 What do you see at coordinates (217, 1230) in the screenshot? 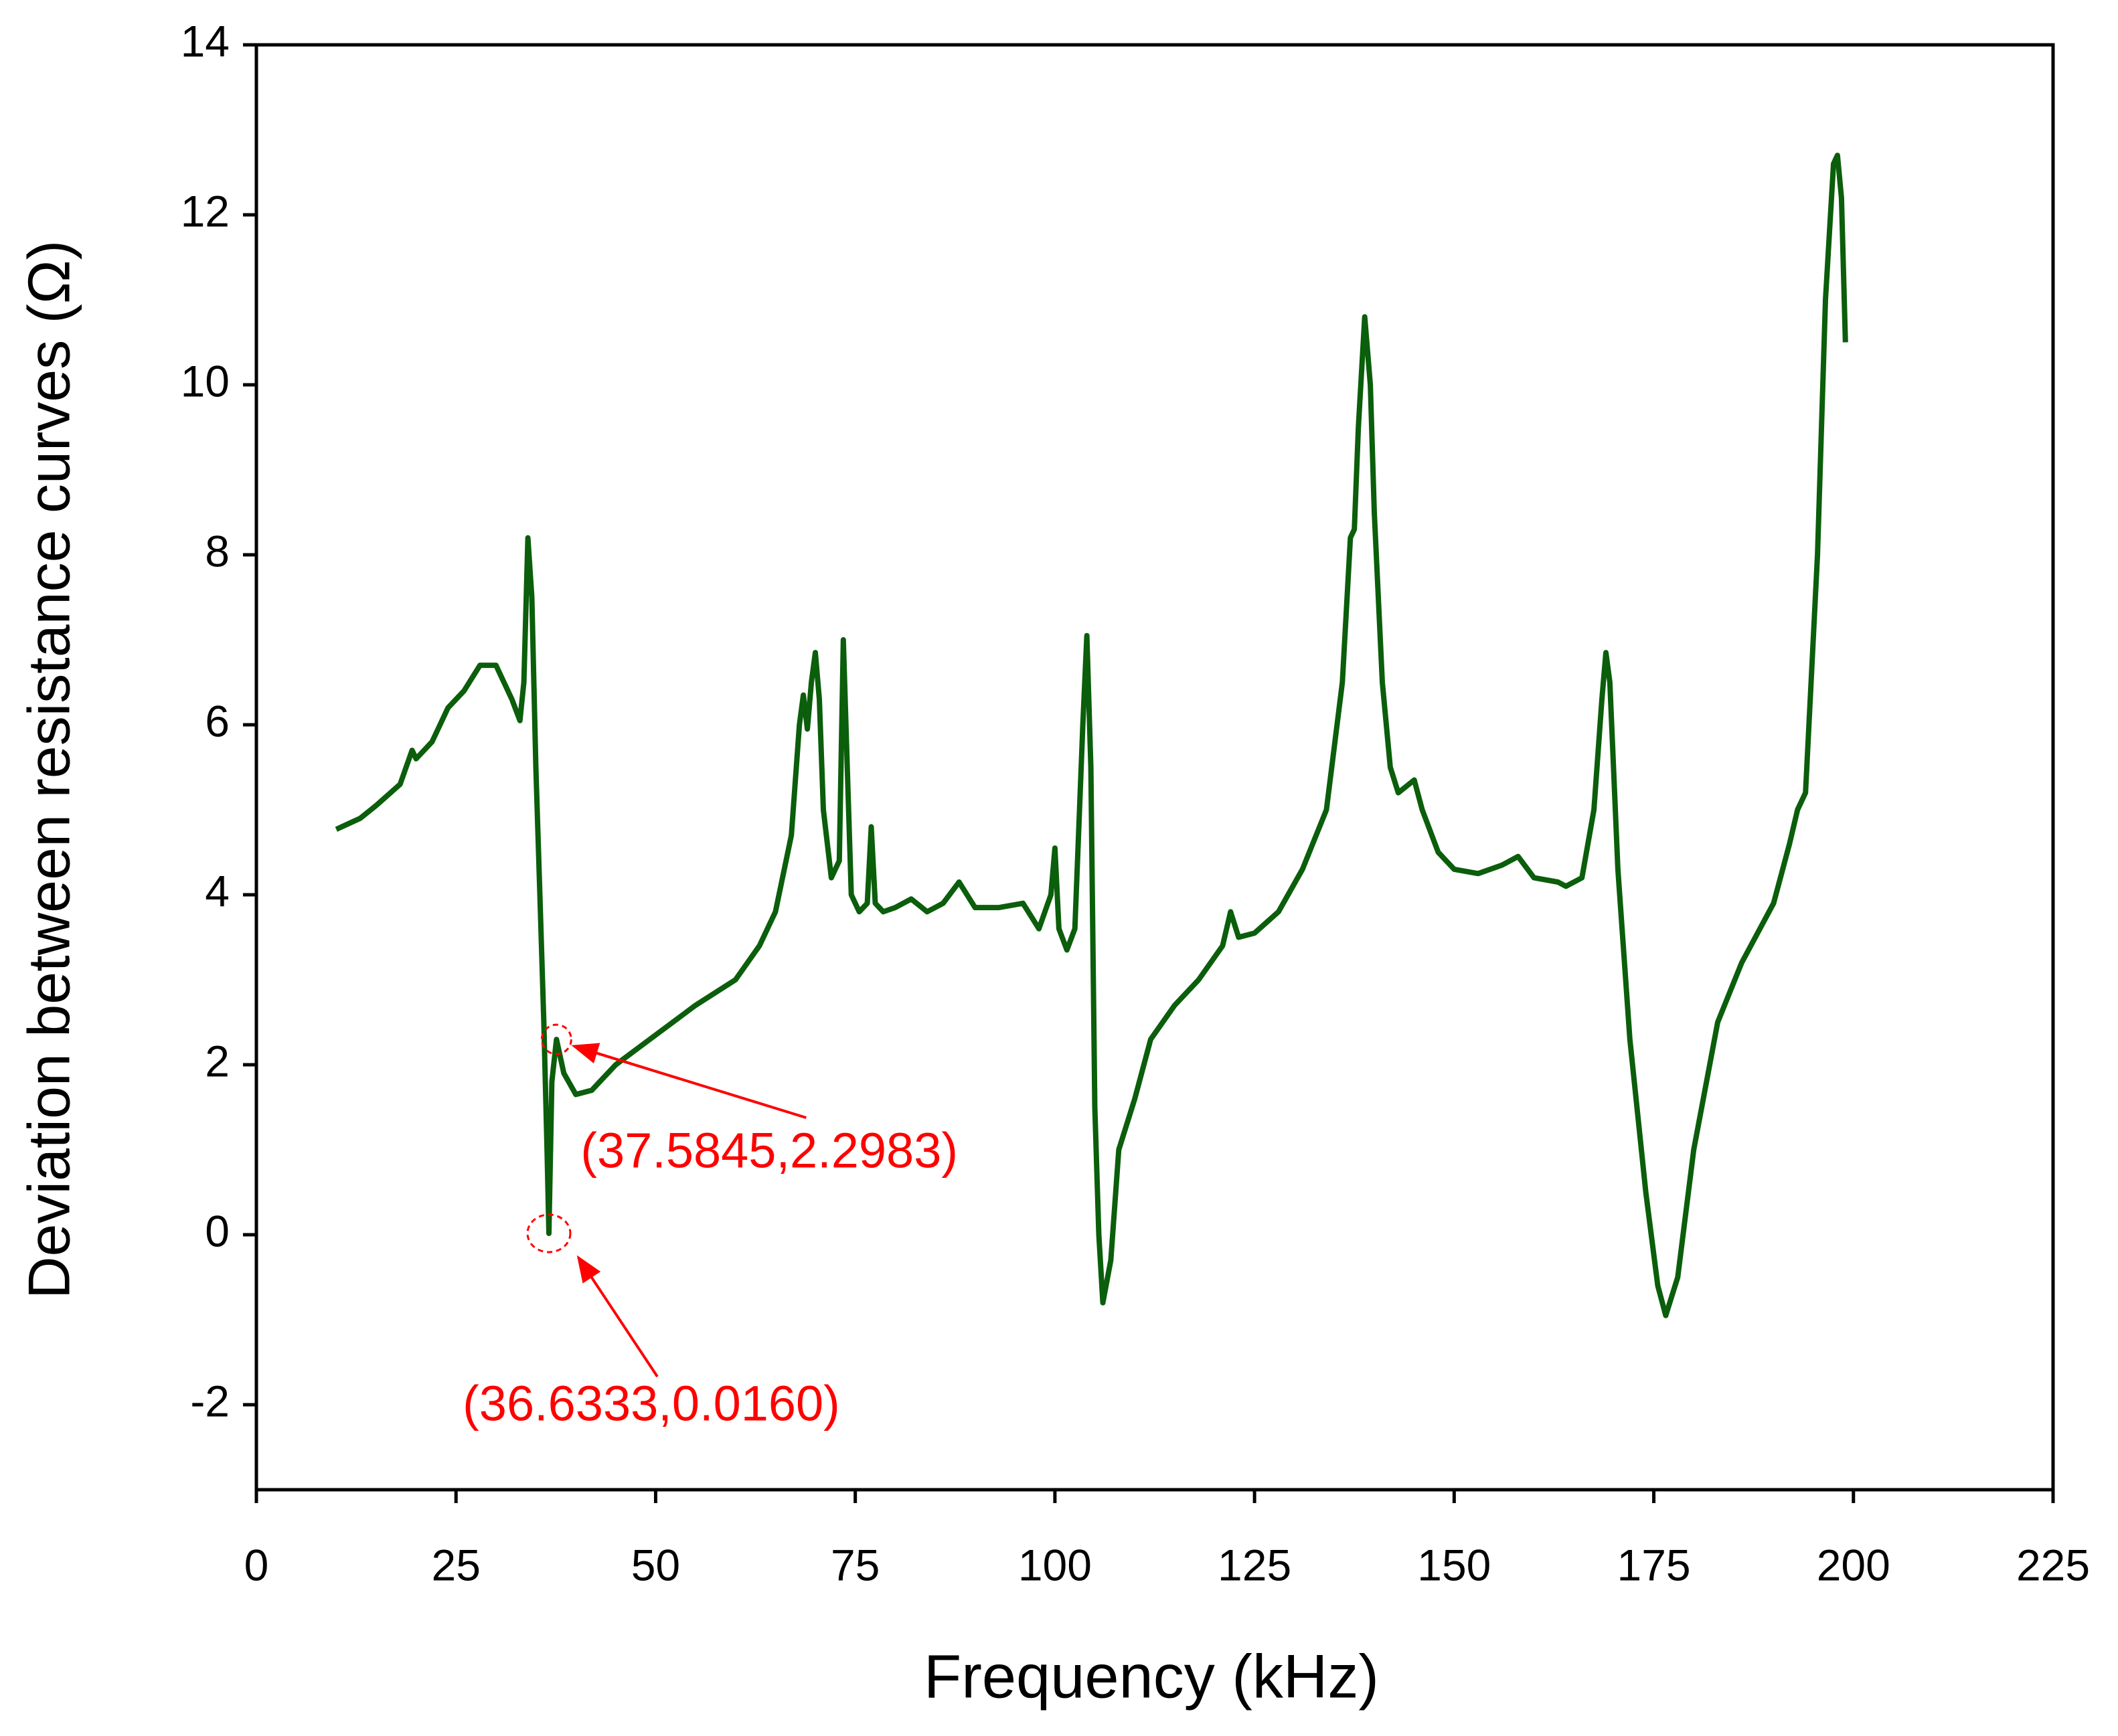
I see `y-tick-label: 0` at bounding box center [217, 1230].